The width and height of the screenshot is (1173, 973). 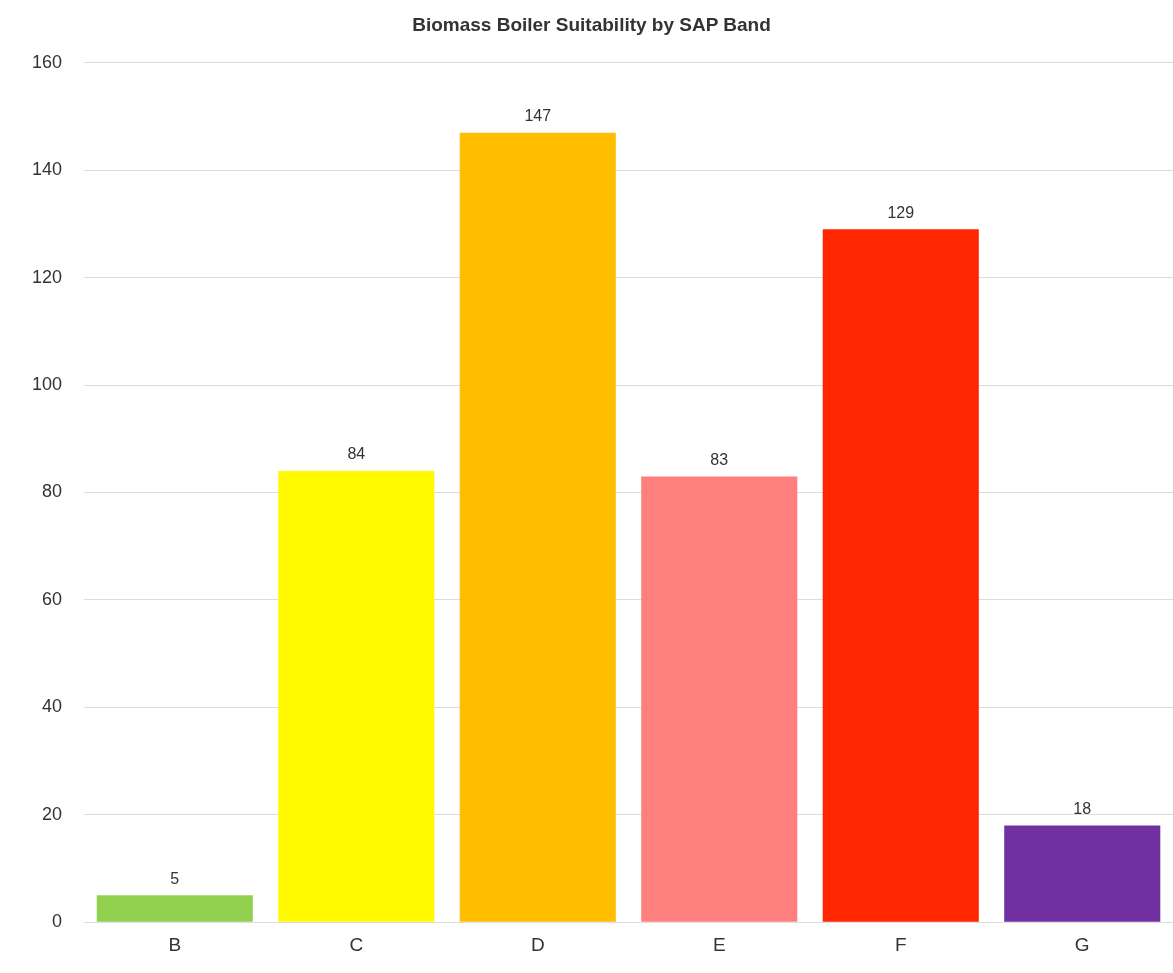 I want to click on y-tick-label: 120, so click(x=47, y=276).